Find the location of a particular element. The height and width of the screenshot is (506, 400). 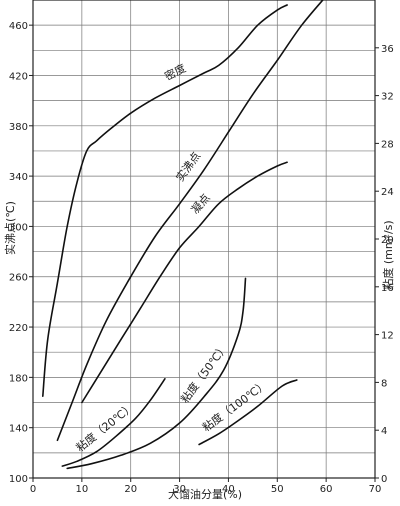

left-tick-label: 460 is located at coordinates (18, 26).